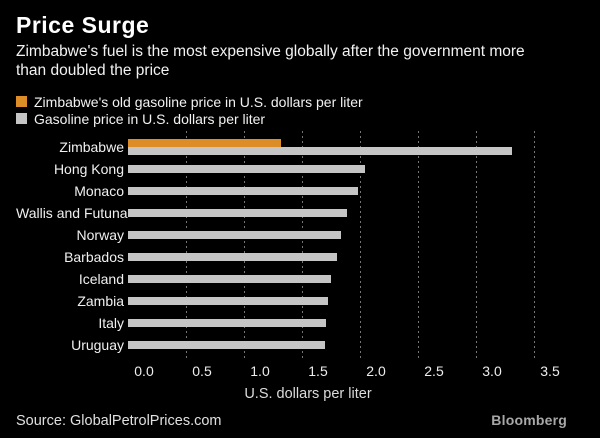 The width and height of the screenshot is (600, 438). What do you see at coordinates (111, 323) in the screenshot?
I see `category-label: Italy` at bounding box center [111, 323].